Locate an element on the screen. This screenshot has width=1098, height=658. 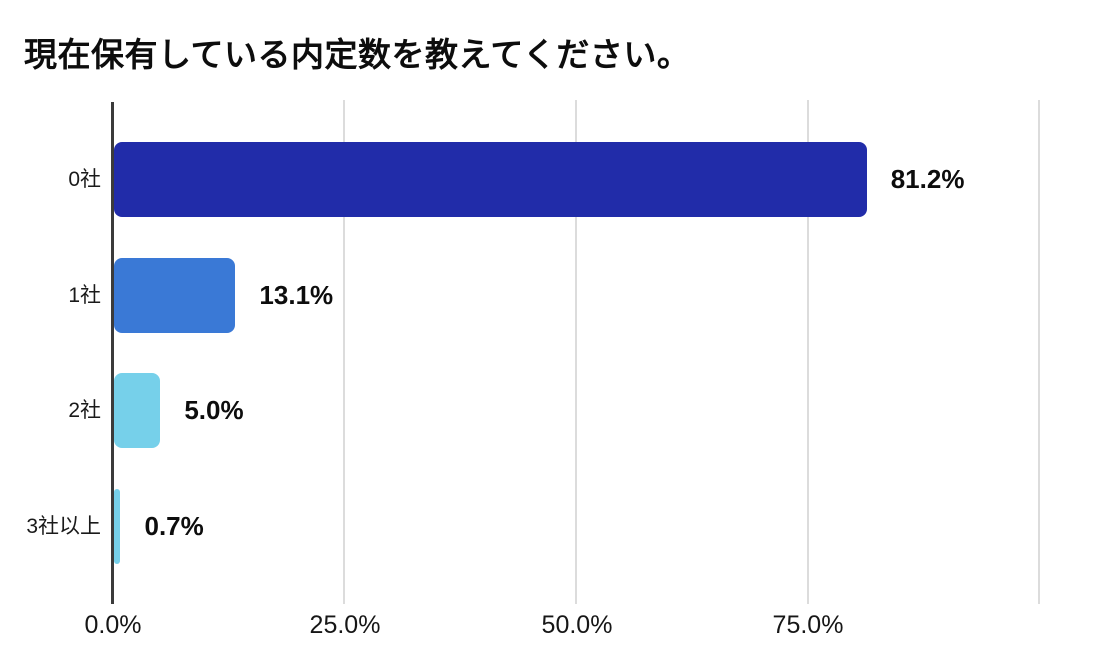
bar-3sha-ijou is located at coordinates (117, 526).